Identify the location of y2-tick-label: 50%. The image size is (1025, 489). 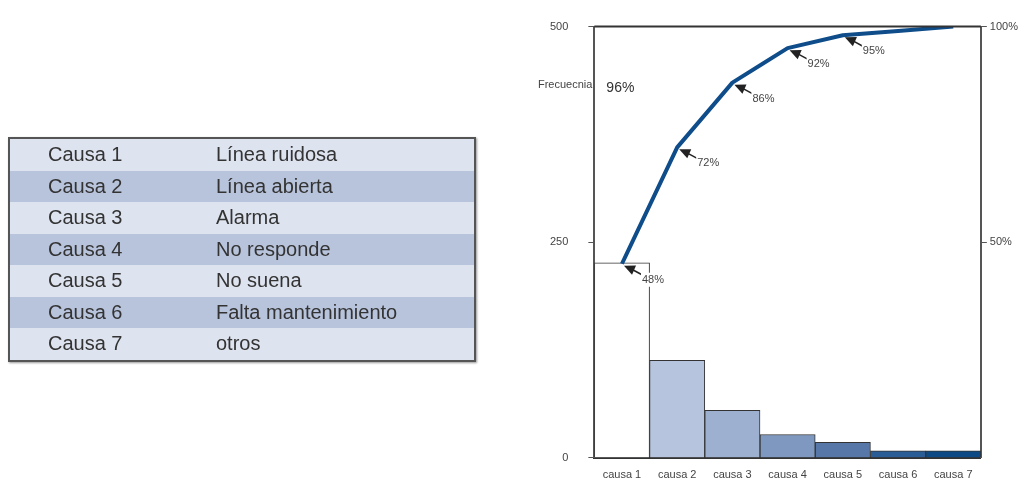
(1001, 241).